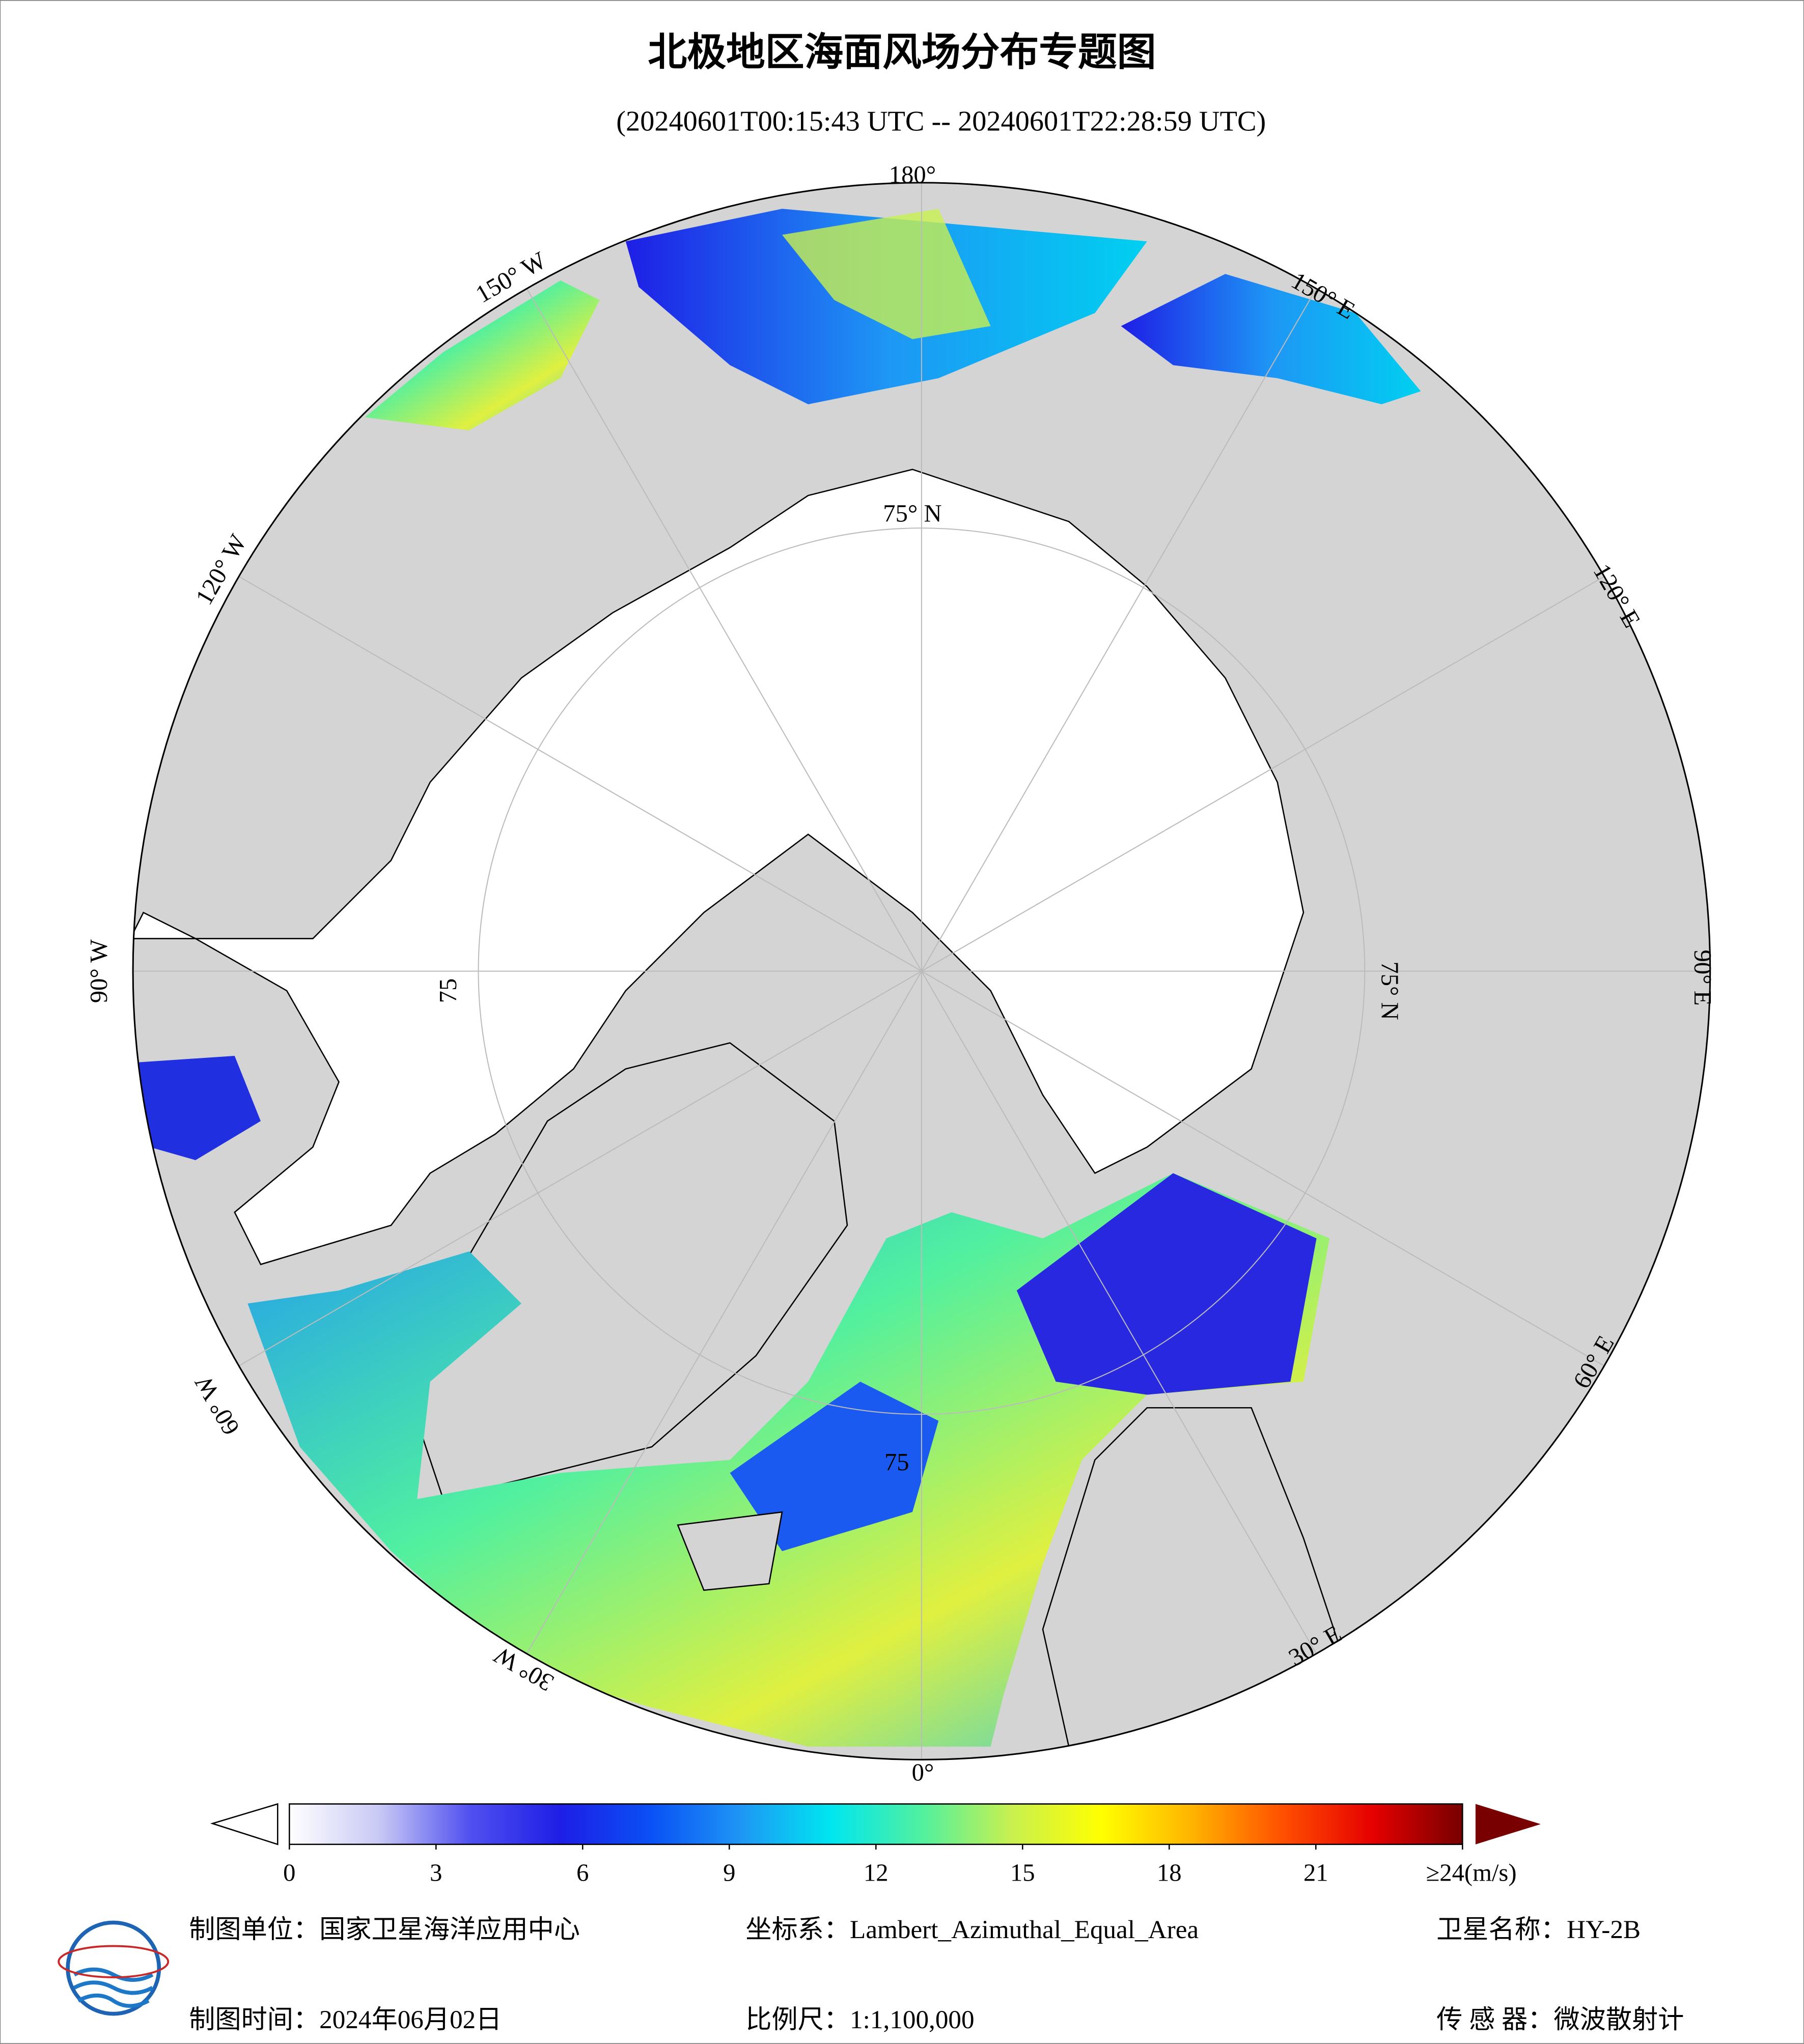 Image resolution: width=1804 pixels, height=2044 pixels. What do you see at coordinates (99, 971) in the screenshot?
I see `lon-label: 90° W` at bounding box center [99, 971].